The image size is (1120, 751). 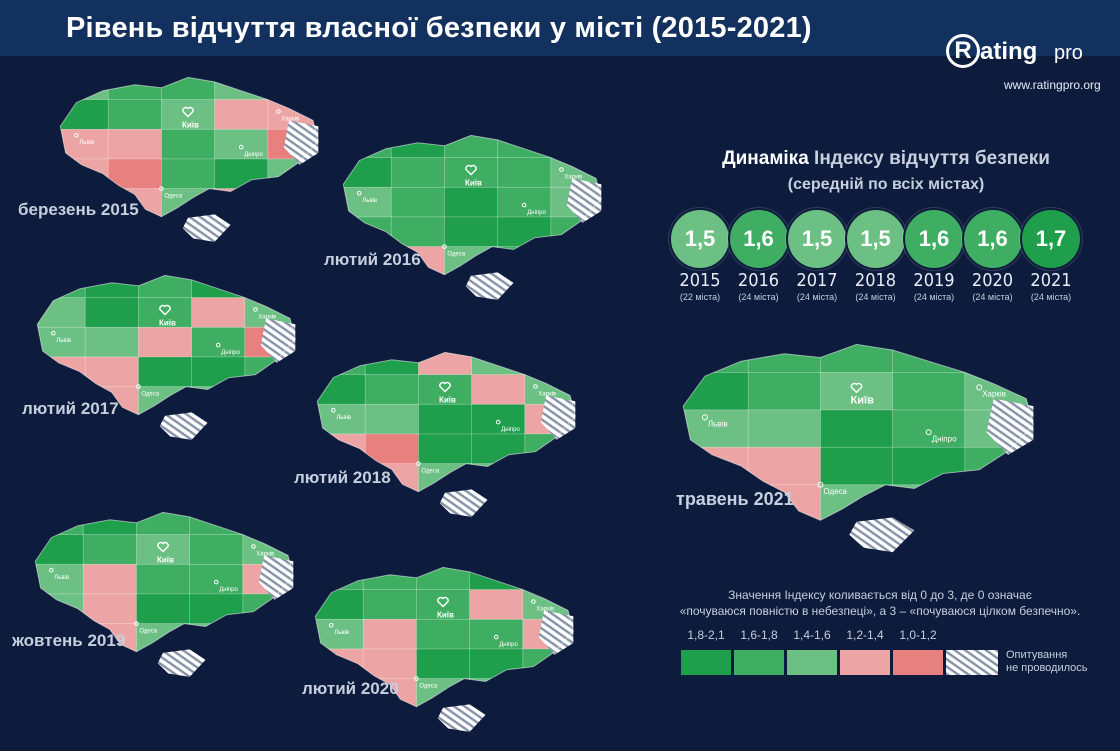 What do you see at coordinates (1051, 239) in the screenshot?
I see `value-circle-2021: 1,7` at bounding box center [1051, 239].